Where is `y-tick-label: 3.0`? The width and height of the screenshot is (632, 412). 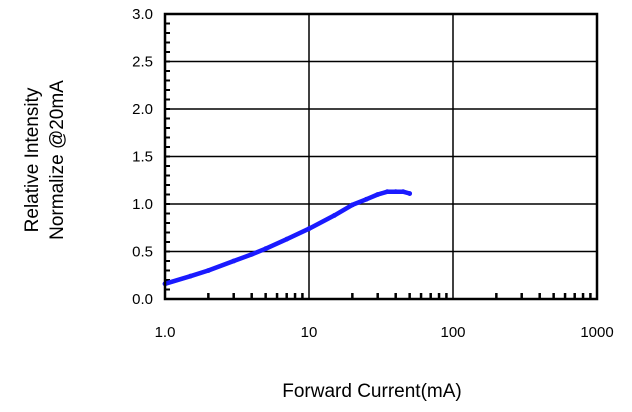
y-tick-label: 3.0 is located at coordinates (142, 14).